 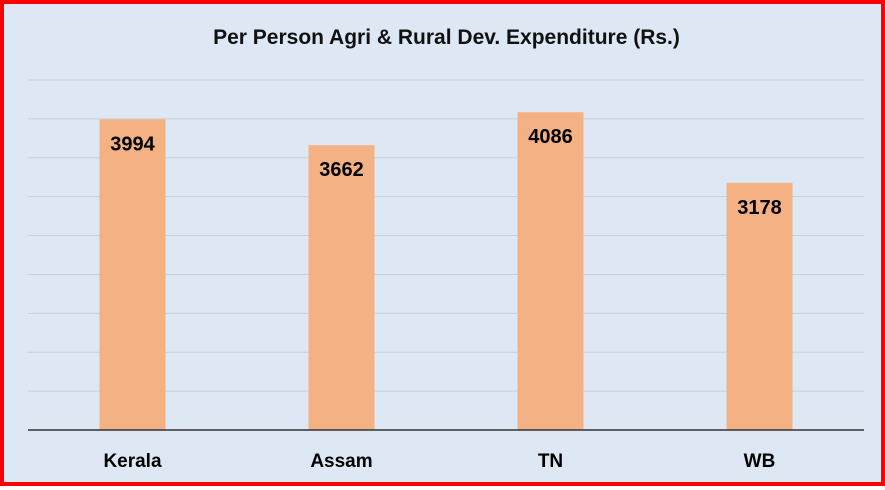 What do you see at coordinates (759, 208) in the screenshot?
I see `data-label-wb: 3178` at bounding box center [759, 208].